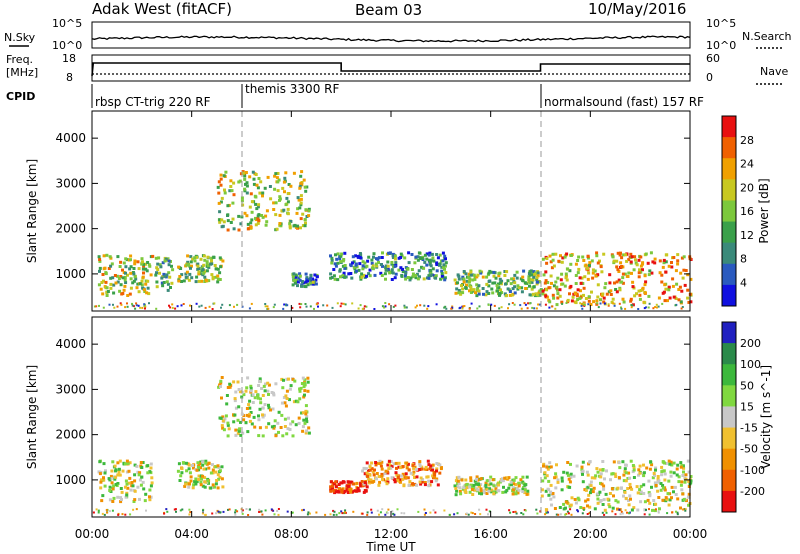 The width and height of the screenshot is (800, 554). I want to click on colorbar-tick-label: 200, so click(750, 343).